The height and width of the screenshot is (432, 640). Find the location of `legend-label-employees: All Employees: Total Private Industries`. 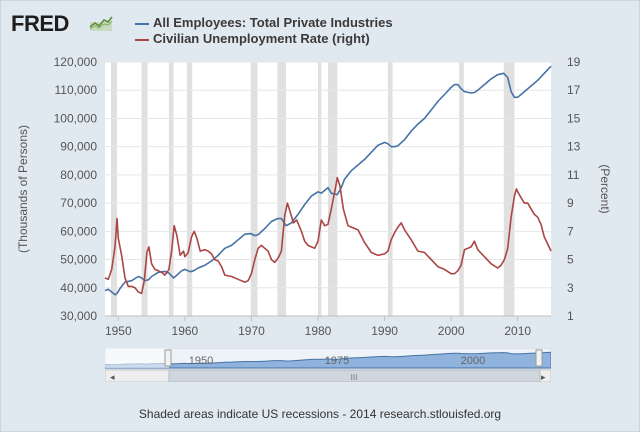

legend-label-employees: All Employees: Total Private Industries is located at coordinates (273, 22).